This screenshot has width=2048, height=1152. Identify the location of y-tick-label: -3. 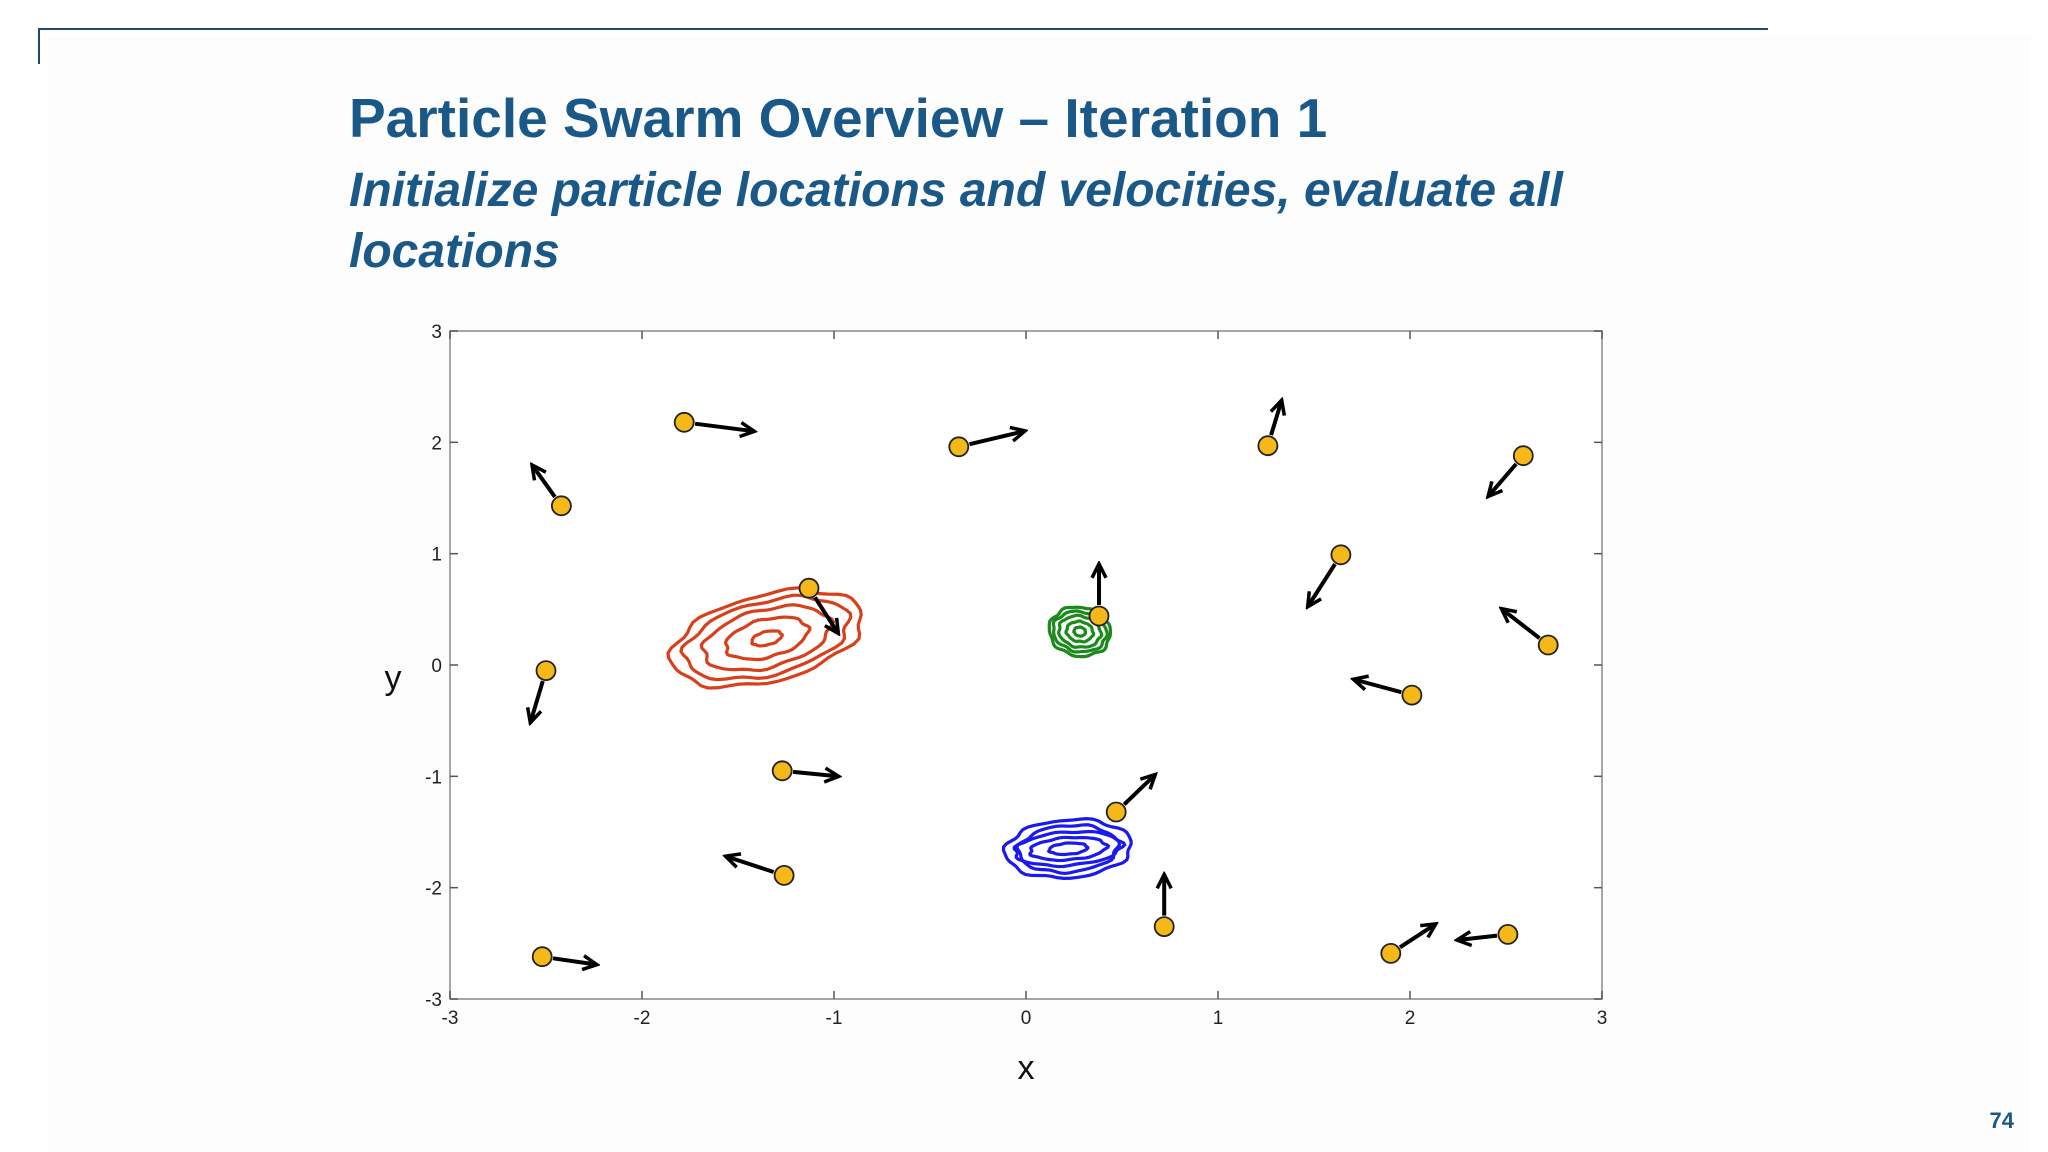
(433, 1000).